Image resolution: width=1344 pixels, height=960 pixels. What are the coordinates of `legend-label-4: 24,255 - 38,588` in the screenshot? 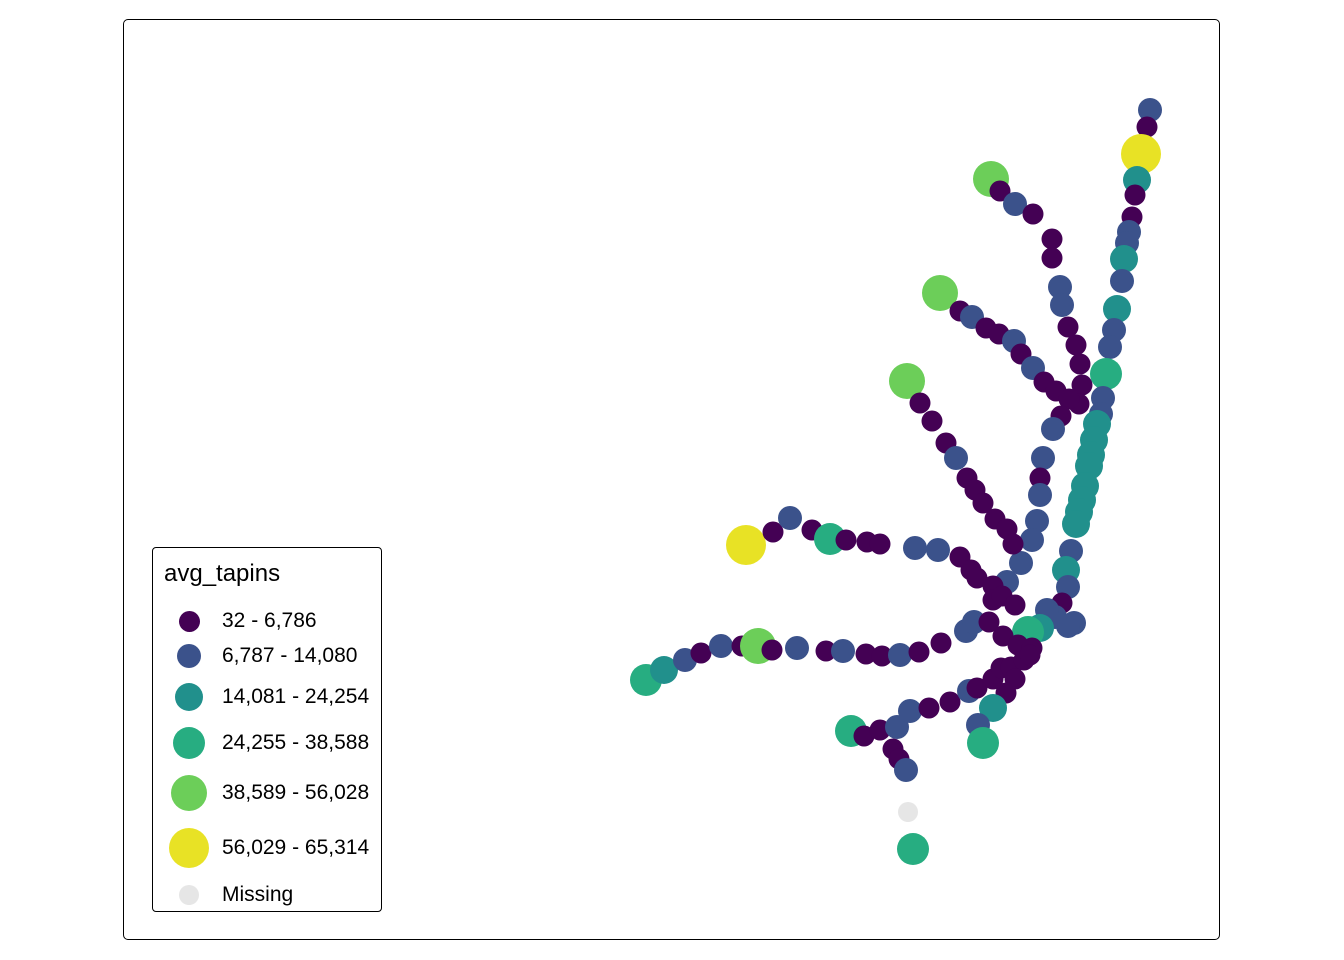 It's located at (296, 742).